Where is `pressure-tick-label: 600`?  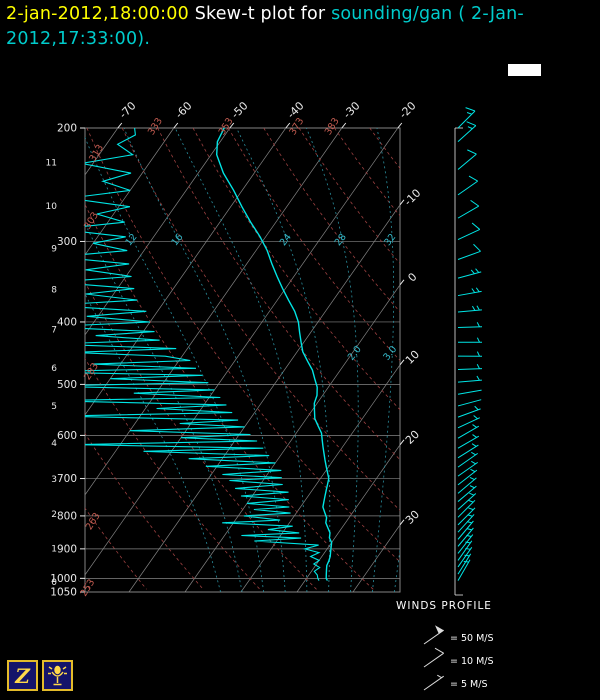
pressure-tick-label: 600 is located at coordinates (67, 436).